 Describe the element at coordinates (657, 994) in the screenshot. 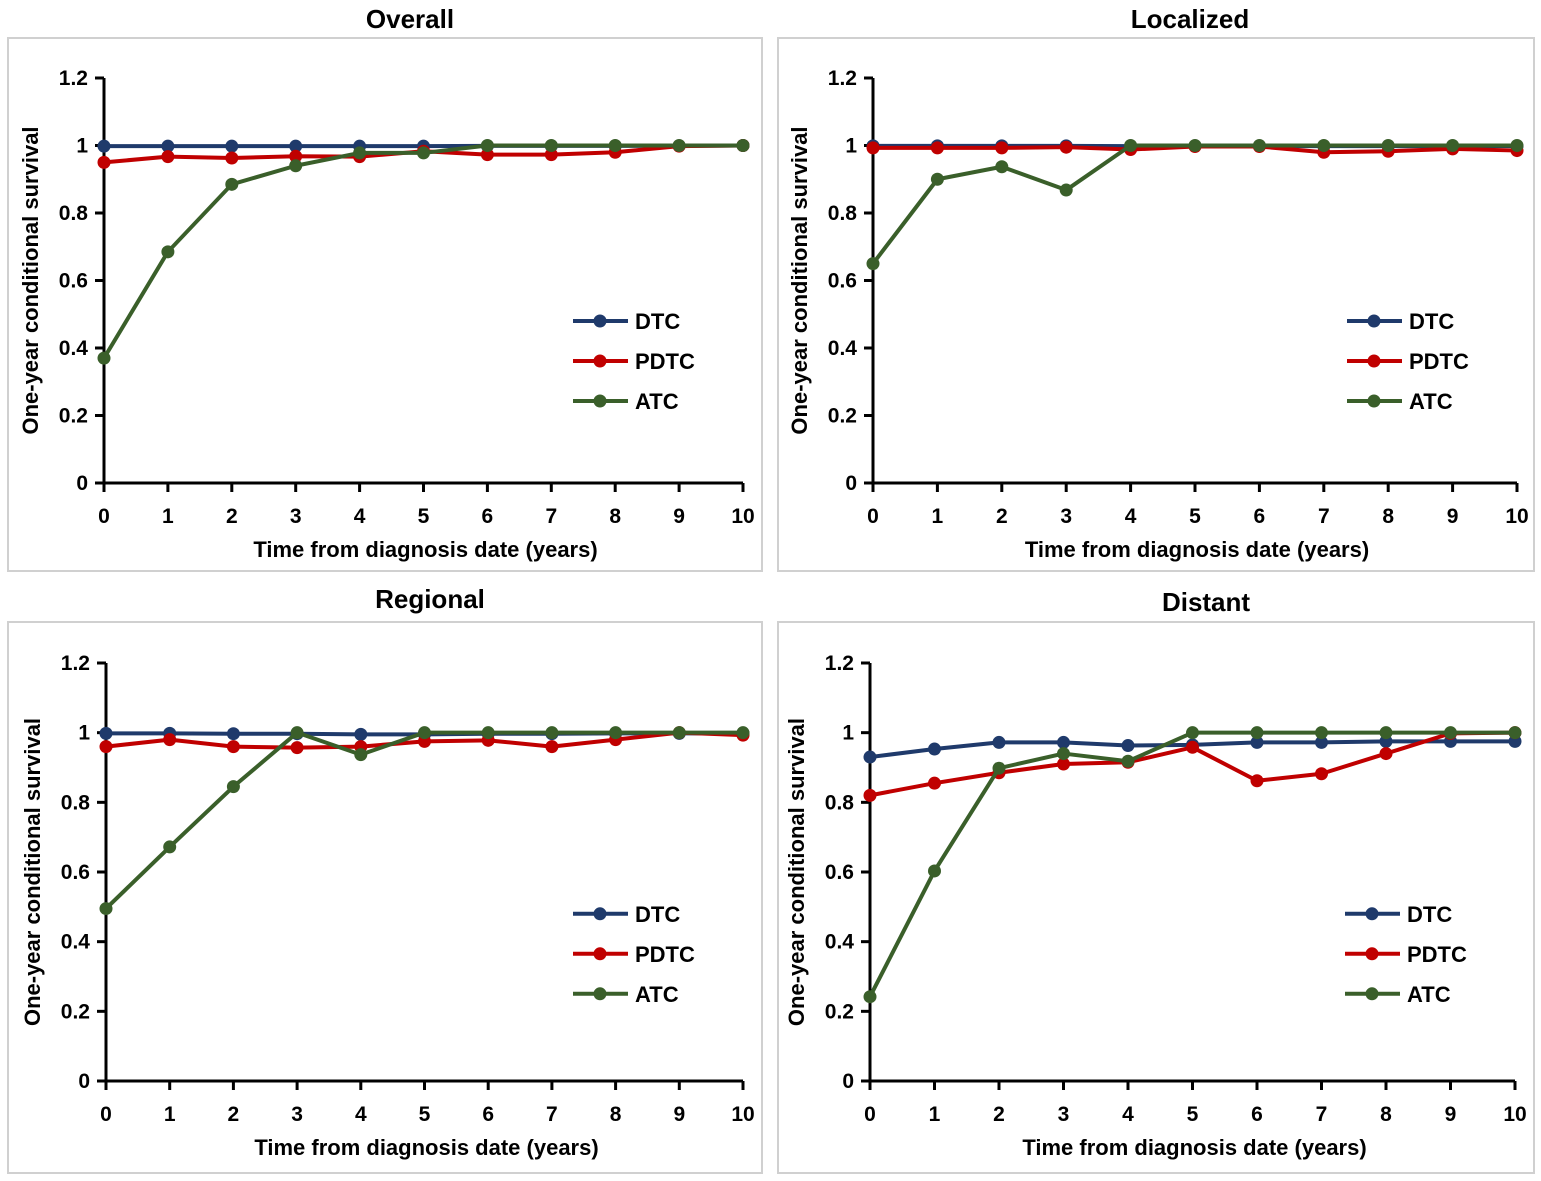

I see `legend-label-atc: ATC` at that location.